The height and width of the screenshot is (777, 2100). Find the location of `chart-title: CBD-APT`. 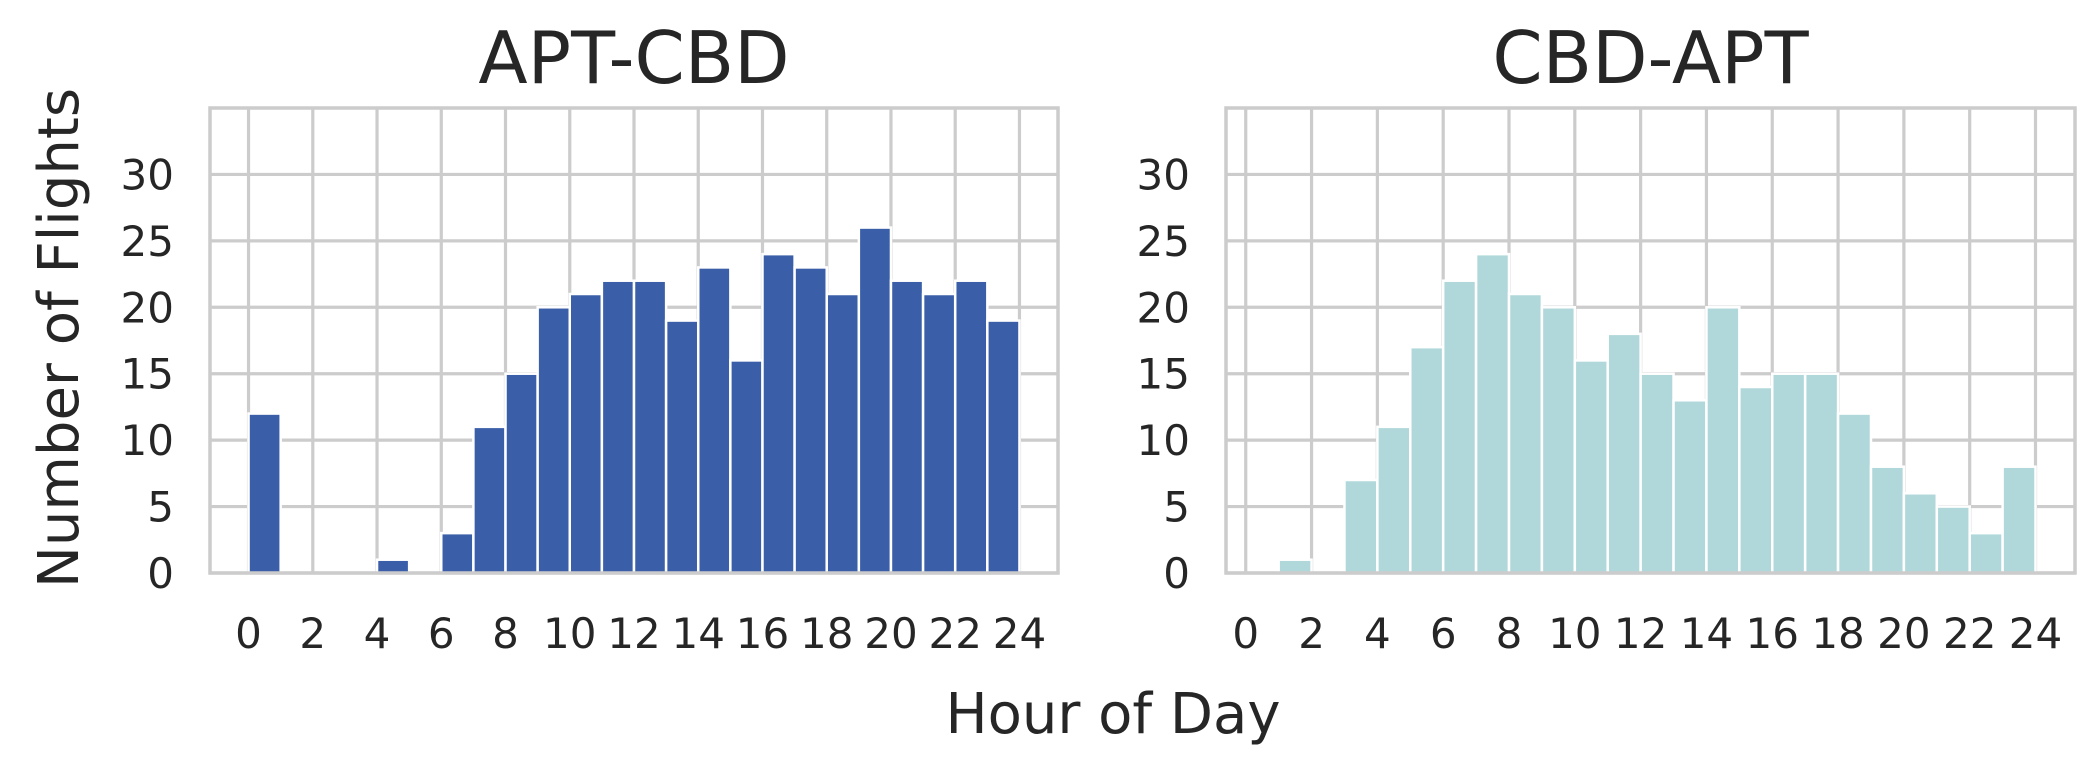

chart-title: CBD-APT is located at coordinates (1650, 58).